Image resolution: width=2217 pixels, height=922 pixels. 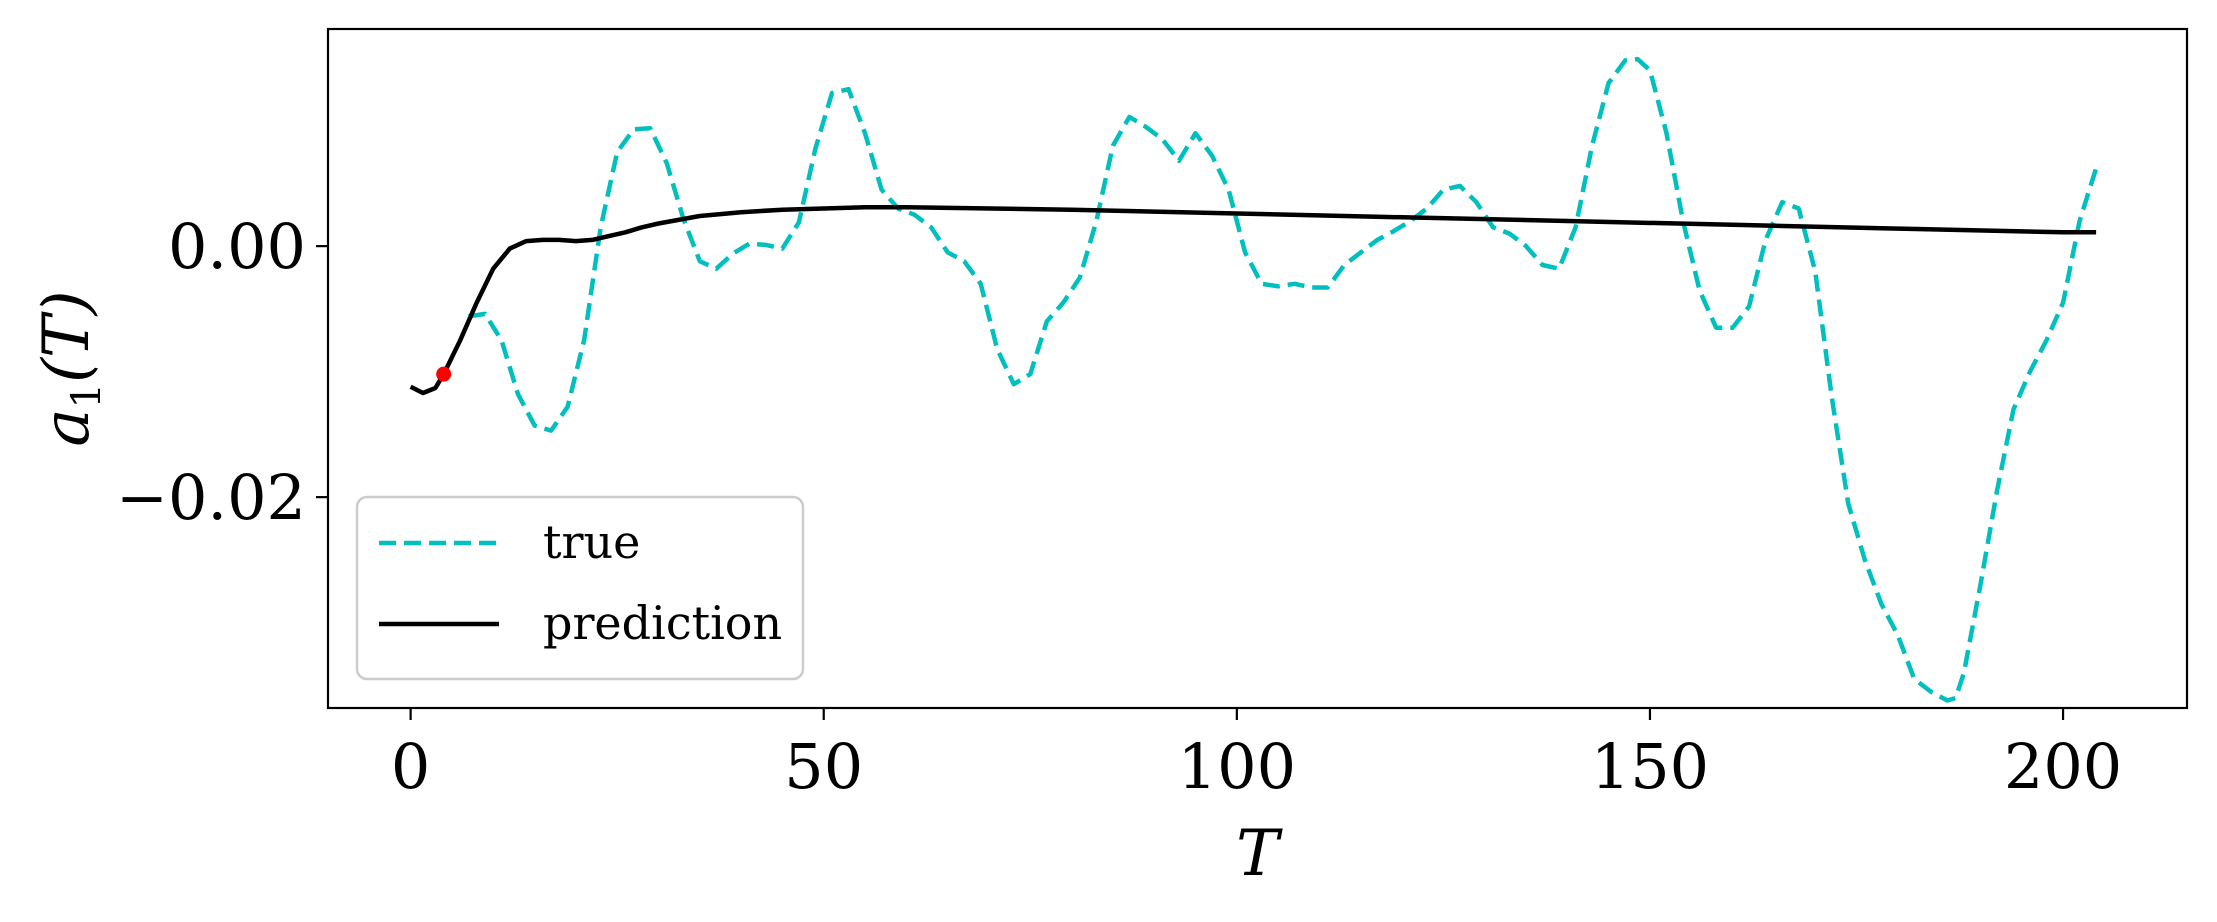 What do you see at coordinates (1259, 854) in the screenshot?
I see `x-axis-title: T` at bounding box center [1259, 854].